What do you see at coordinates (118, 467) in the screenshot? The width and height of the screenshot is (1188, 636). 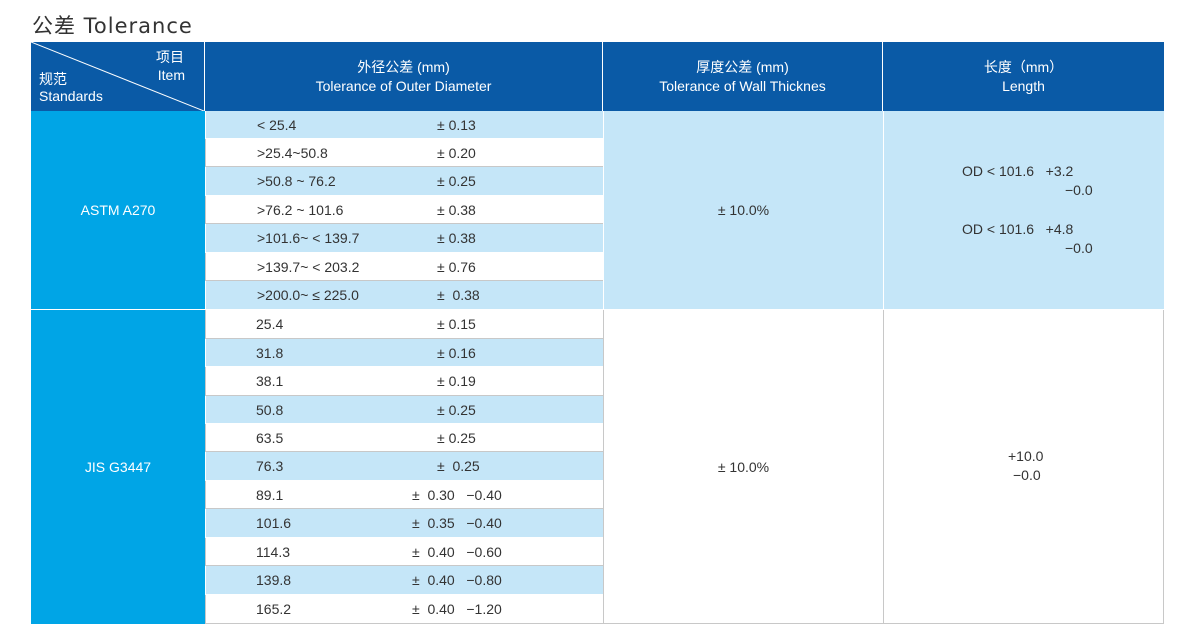 I see `standard-jis-g3447: JIS G3447` at bounding box center [118, 467].